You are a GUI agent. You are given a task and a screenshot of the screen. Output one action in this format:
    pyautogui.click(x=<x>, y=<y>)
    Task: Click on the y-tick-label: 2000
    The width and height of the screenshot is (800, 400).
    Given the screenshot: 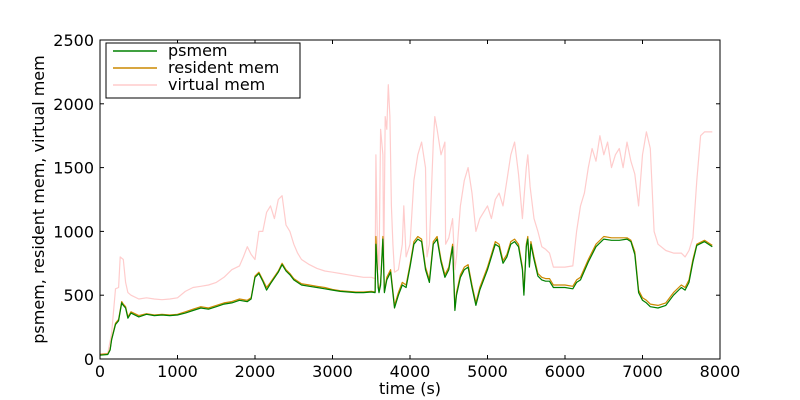 What is the action you would take?
    pyautogui.click(x=73, y=104)
    